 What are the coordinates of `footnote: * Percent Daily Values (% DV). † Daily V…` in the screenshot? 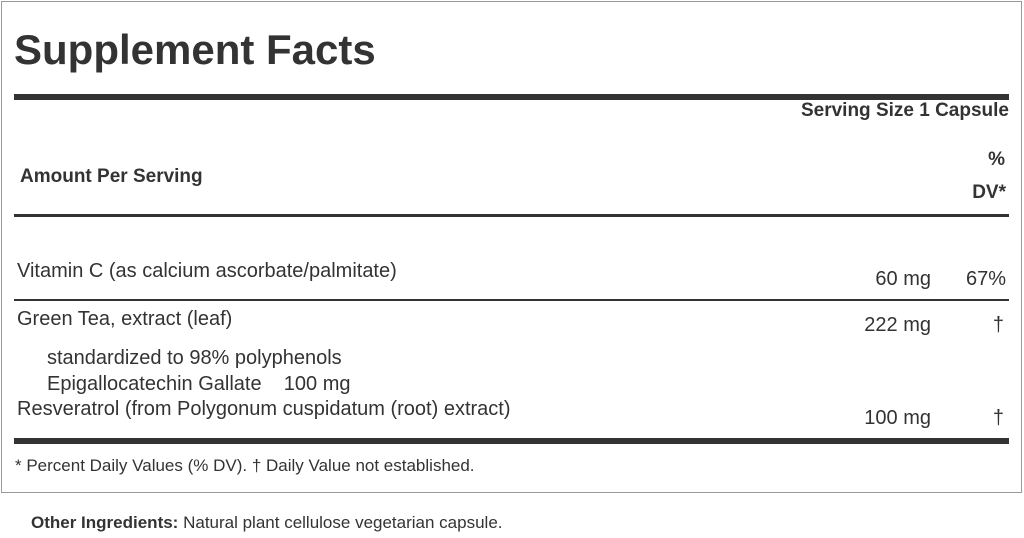 It's located at (245, 465).